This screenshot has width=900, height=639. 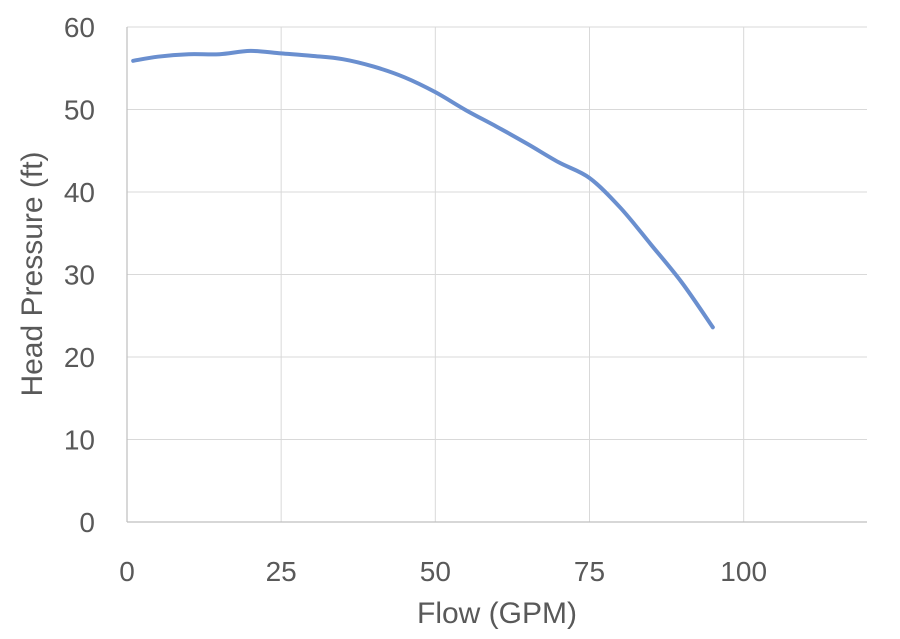 What do you see at coordinates (589, 571) in the screenshot?
I see `x-tick-label-75: 75` at bounding box center [589, 571].